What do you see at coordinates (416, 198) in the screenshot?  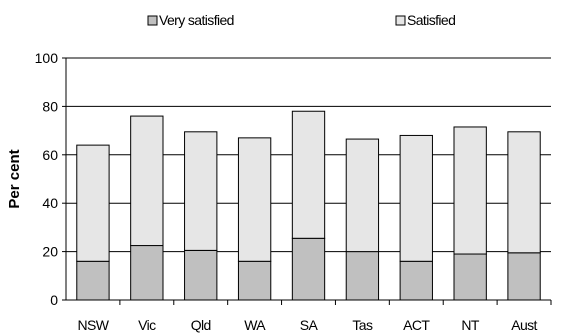 I see `bar-satisfied-act` at bounding box center [416, 198].